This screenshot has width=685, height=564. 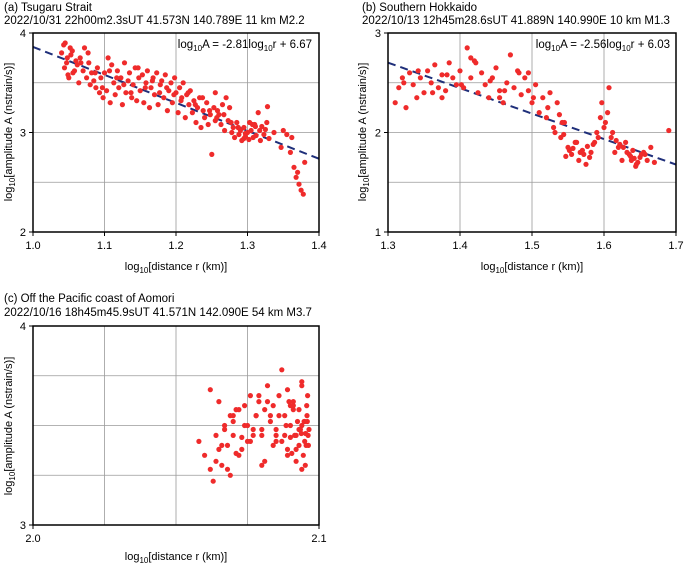 I want to click on panel-c-frame, so click(x=176, y=425).